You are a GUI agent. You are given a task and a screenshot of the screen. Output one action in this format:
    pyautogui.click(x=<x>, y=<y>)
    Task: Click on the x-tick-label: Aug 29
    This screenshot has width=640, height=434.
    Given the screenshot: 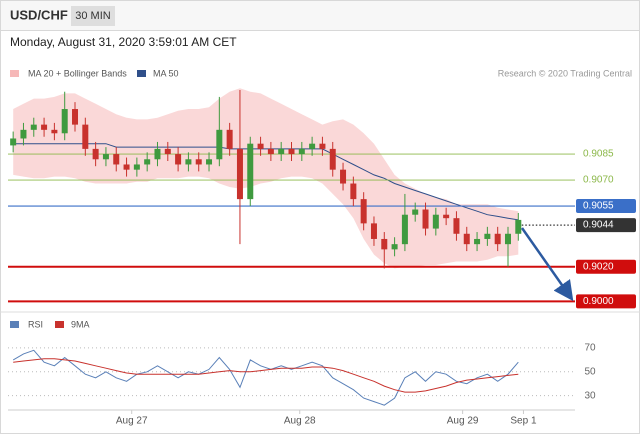 What is the action you would take?
    pyautogui.click(x=463, y=421)
    